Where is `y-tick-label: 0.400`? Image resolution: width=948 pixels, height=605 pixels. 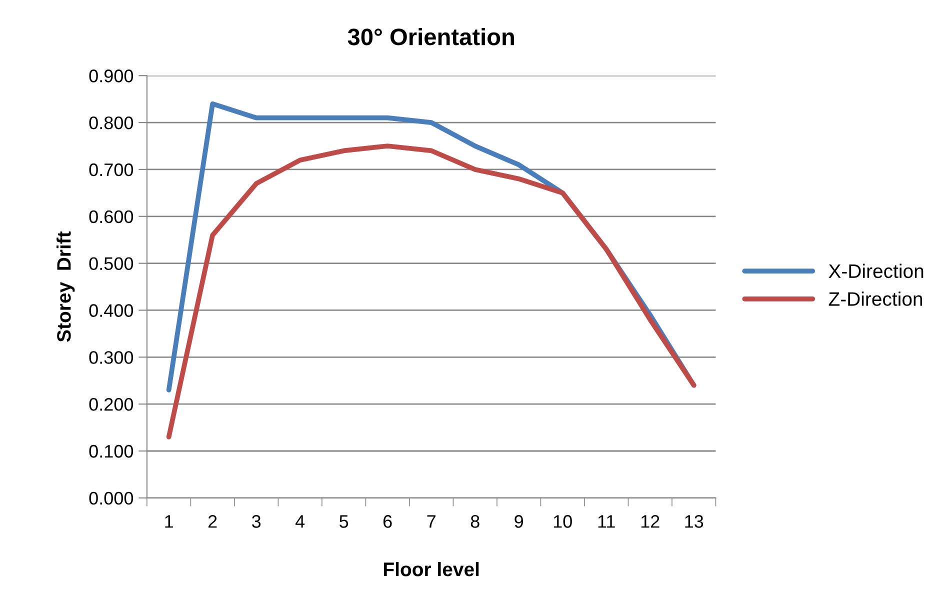 y-tick-label: 0.400 is located at coordinates (111, 310).